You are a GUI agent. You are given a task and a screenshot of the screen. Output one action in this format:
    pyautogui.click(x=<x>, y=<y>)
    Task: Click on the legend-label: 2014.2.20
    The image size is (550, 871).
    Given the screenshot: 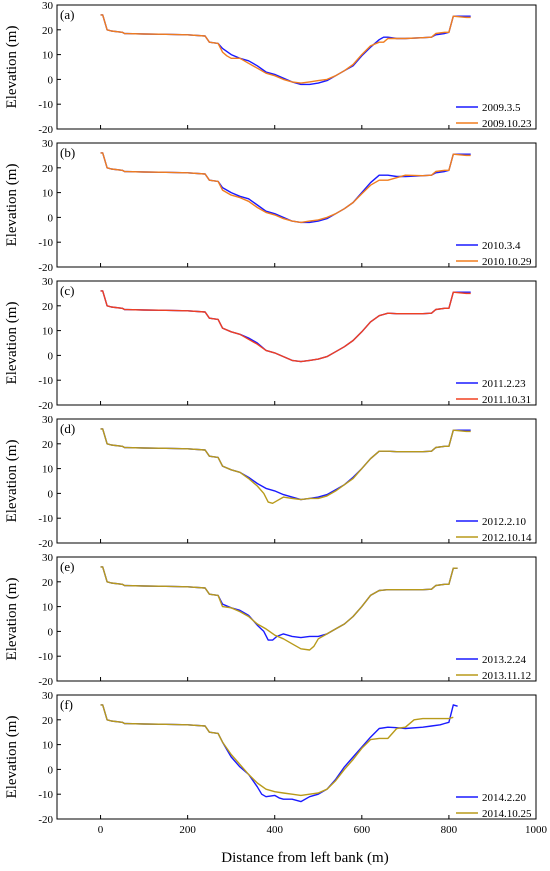 What is the action you would take?
    pyautogui.click(x=504, y=798)
    